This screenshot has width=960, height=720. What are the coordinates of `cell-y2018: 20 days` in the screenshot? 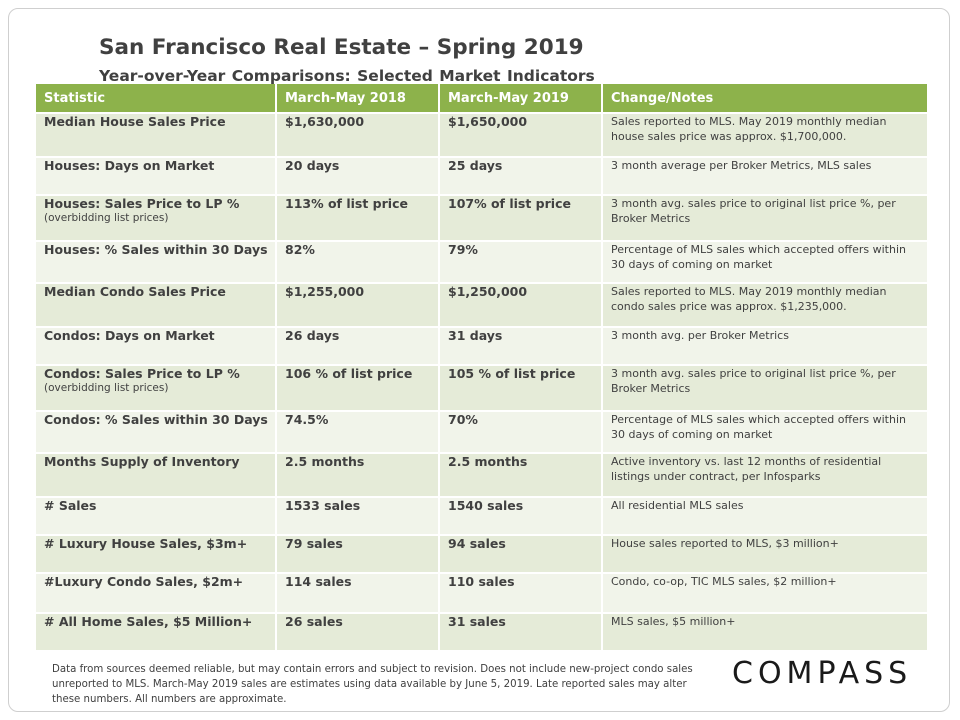 It's located at (358, 176).